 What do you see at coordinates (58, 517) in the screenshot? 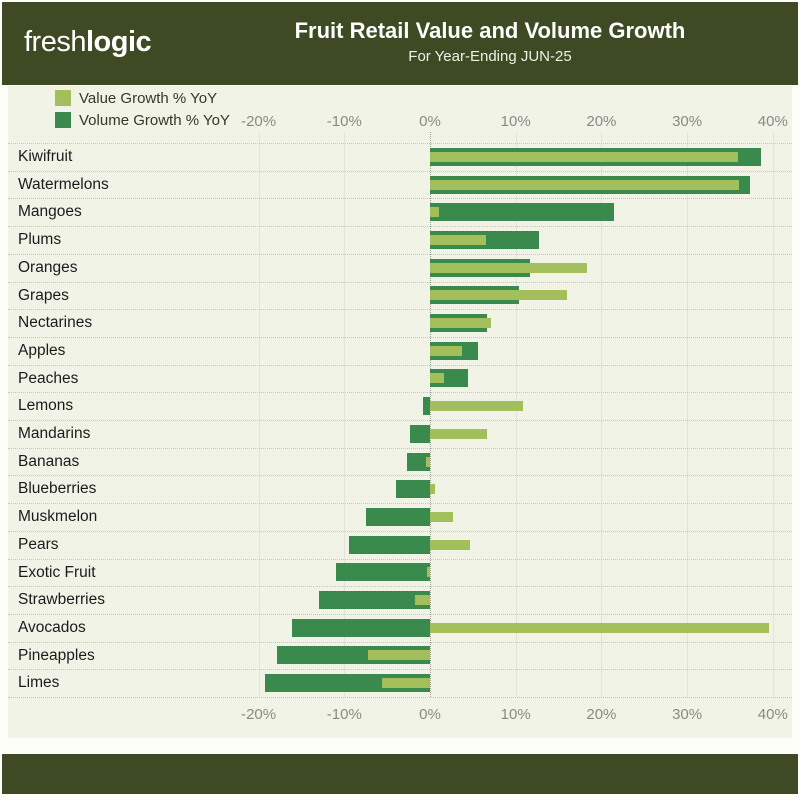
I see `category-label: Muskmelon` at bounding box center [58, 517].